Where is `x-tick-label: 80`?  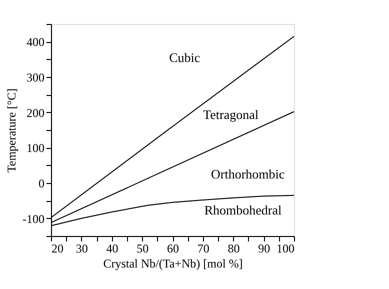
x-tick-label: 80 is located at coordinates (234, 249).